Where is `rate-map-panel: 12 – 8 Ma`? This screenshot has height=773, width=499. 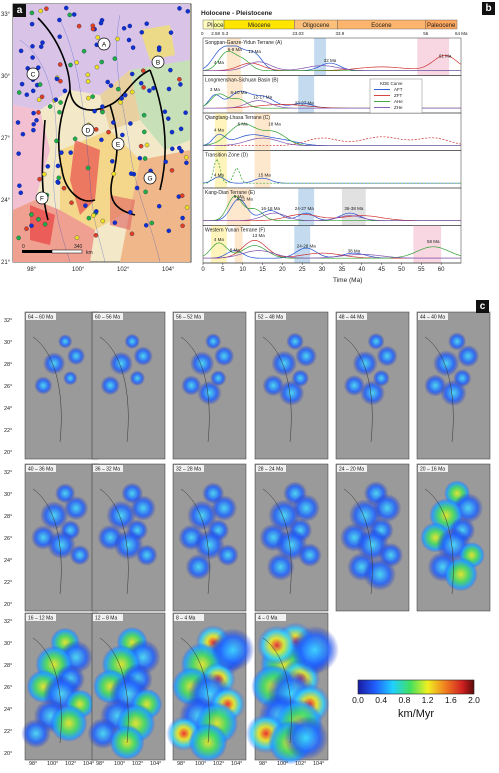 rate-map-panel: 12 – 8 Ma is located at coordinates (126, 686).